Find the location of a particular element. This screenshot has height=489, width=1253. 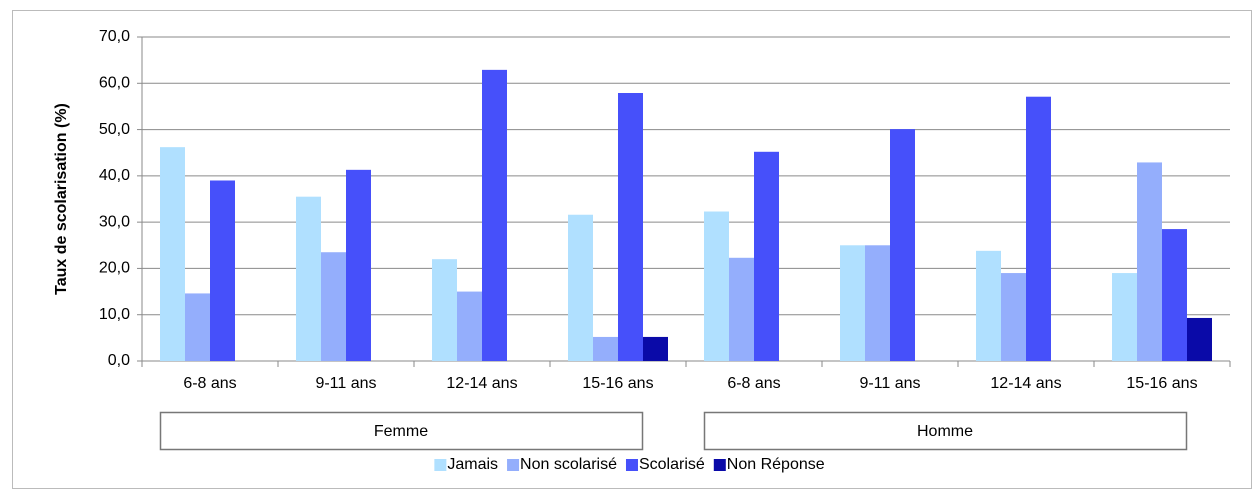

legend-label: Scolarisé is located at coordinates (672, 464).